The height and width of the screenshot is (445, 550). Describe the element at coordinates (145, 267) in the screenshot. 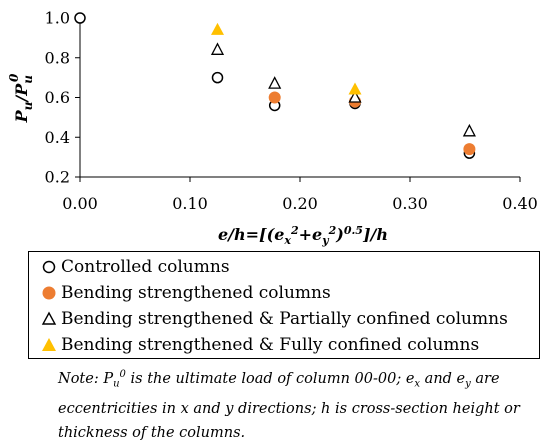

I see `legend-label: Controlled columns` at that location.